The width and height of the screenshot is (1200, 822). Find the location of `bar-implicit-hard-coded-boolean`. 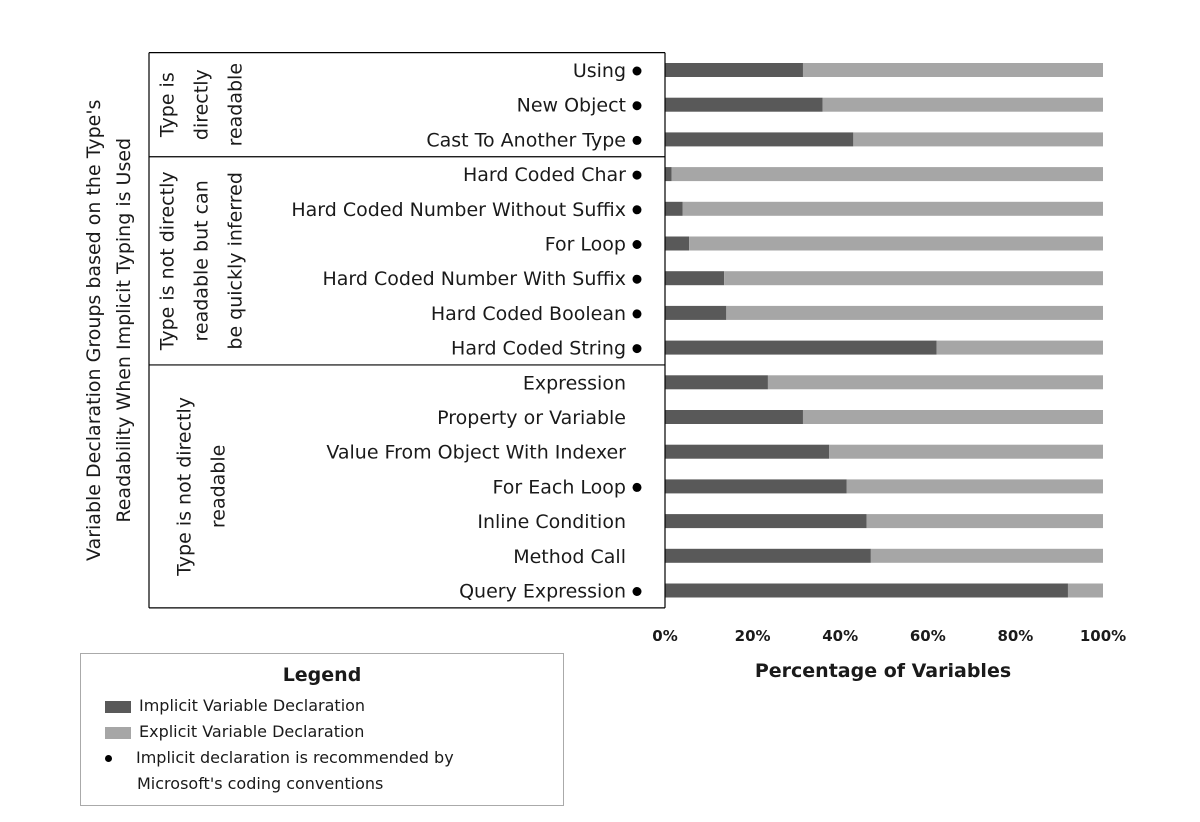

bar-implicit-hard-coded-boolean is located at coordinates (696, 312).